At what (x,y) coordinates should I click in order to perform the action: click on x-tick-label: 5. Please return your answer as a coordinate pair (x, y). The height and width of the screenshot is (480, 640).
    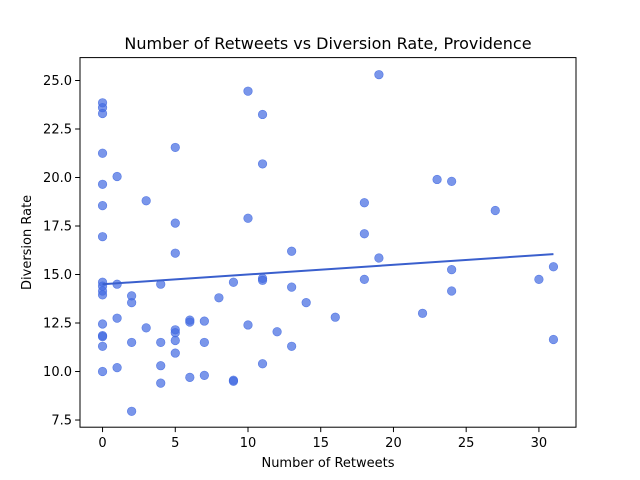
    Looking at the image, I should click on (175, 443).